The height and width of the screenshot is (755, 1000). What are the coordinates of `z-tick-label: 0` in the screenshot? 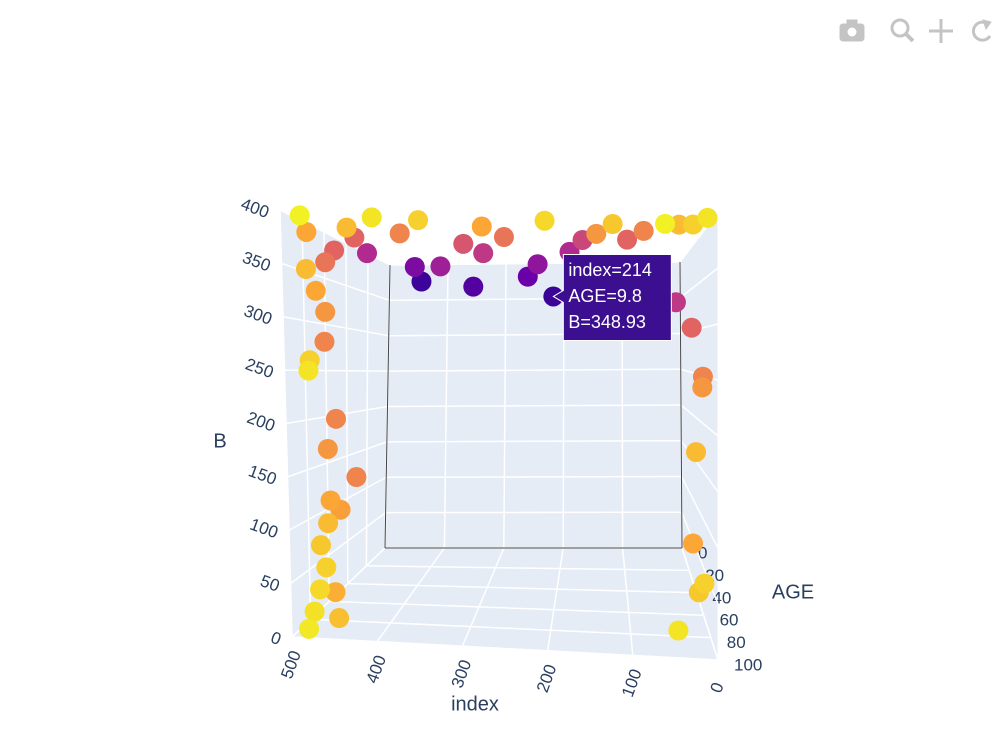 It's located at (275, 638).